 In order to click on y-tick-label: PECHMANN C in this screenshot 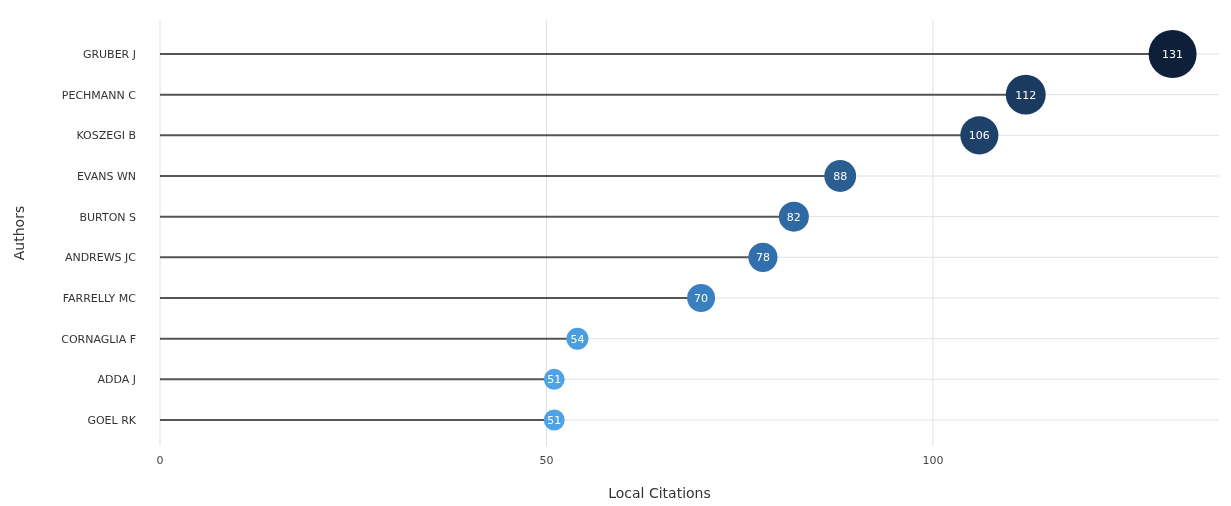, I will do `click(99, 95)`.